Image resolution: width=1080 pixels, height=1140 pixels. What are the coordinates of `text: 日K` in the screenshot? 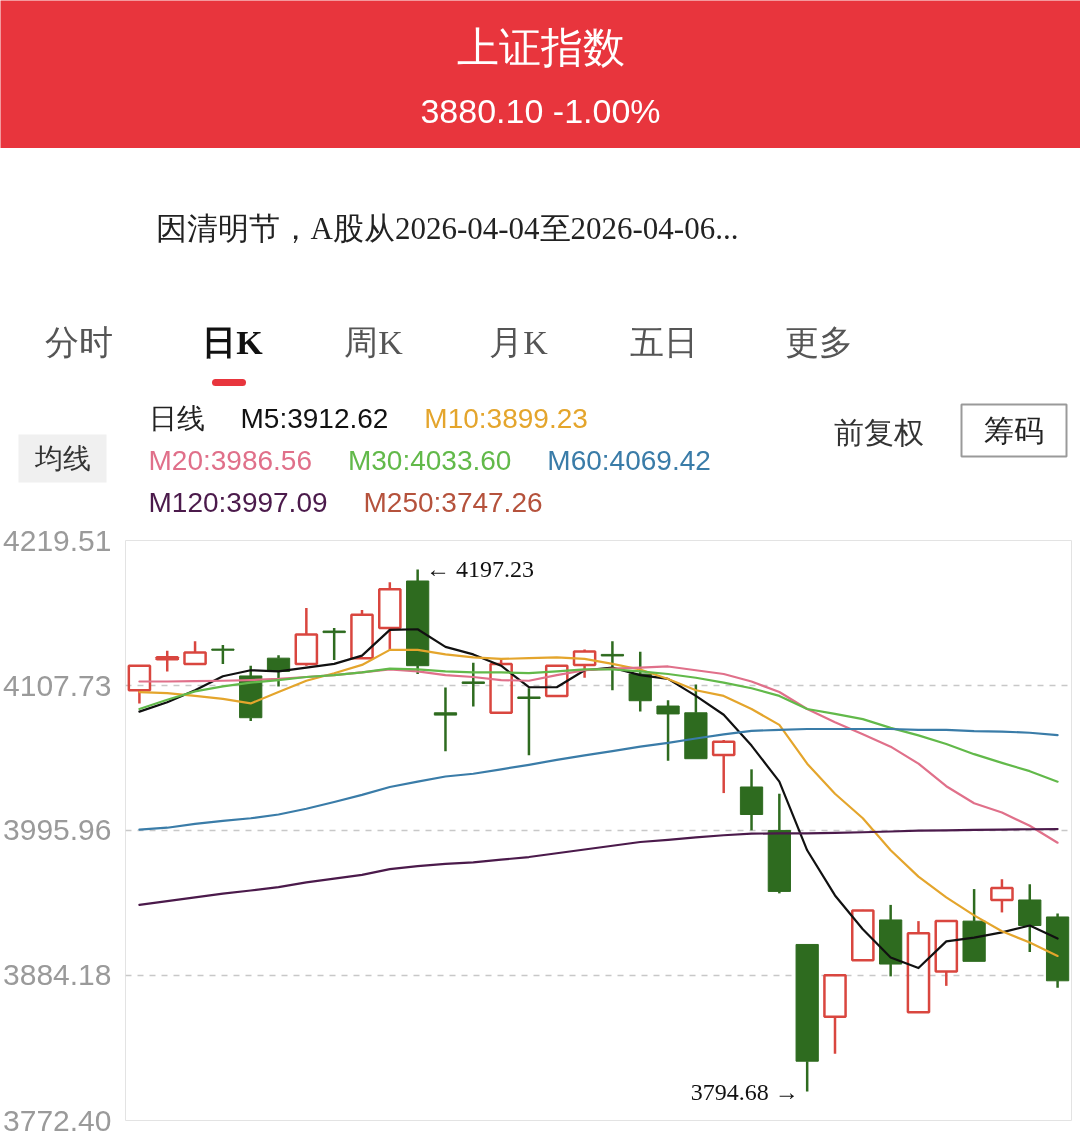 It's located at (233, 342).